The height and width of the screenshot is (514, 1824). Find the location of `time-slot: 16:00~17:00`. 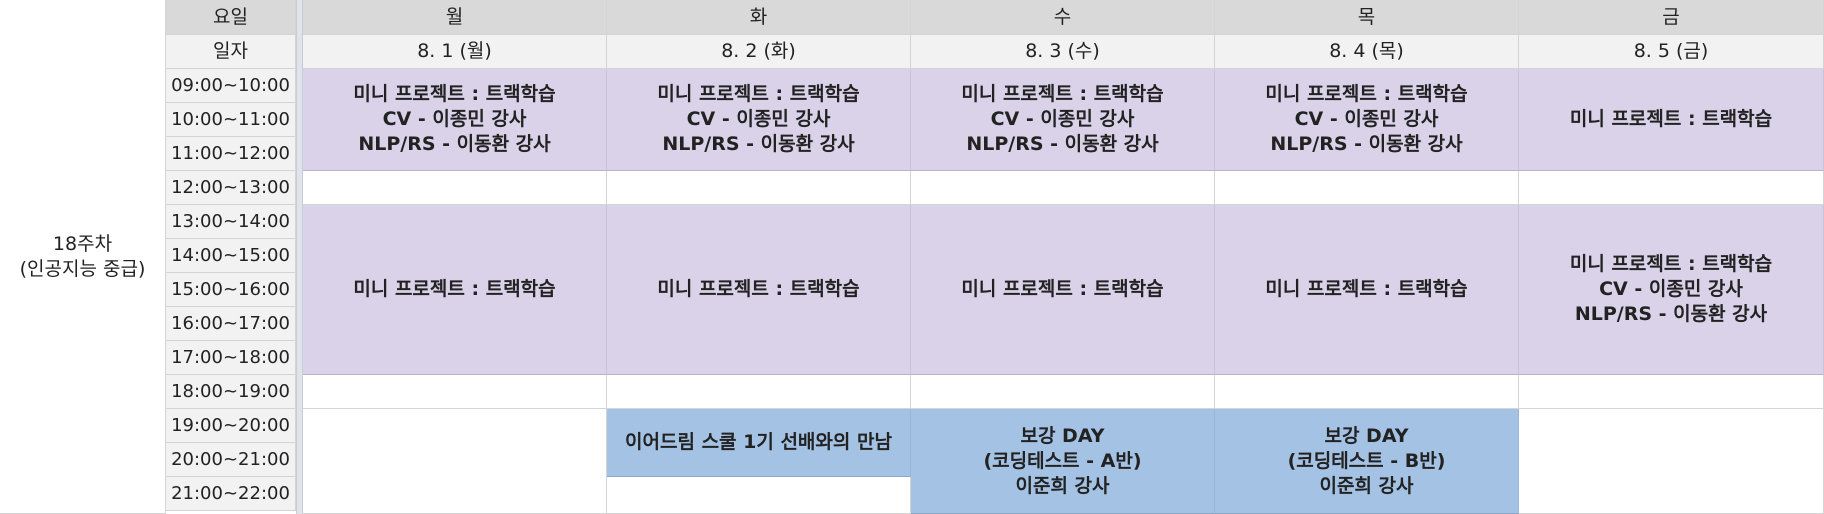

time-slot: 16:00~17:00 is located at coordinates (231, 324).